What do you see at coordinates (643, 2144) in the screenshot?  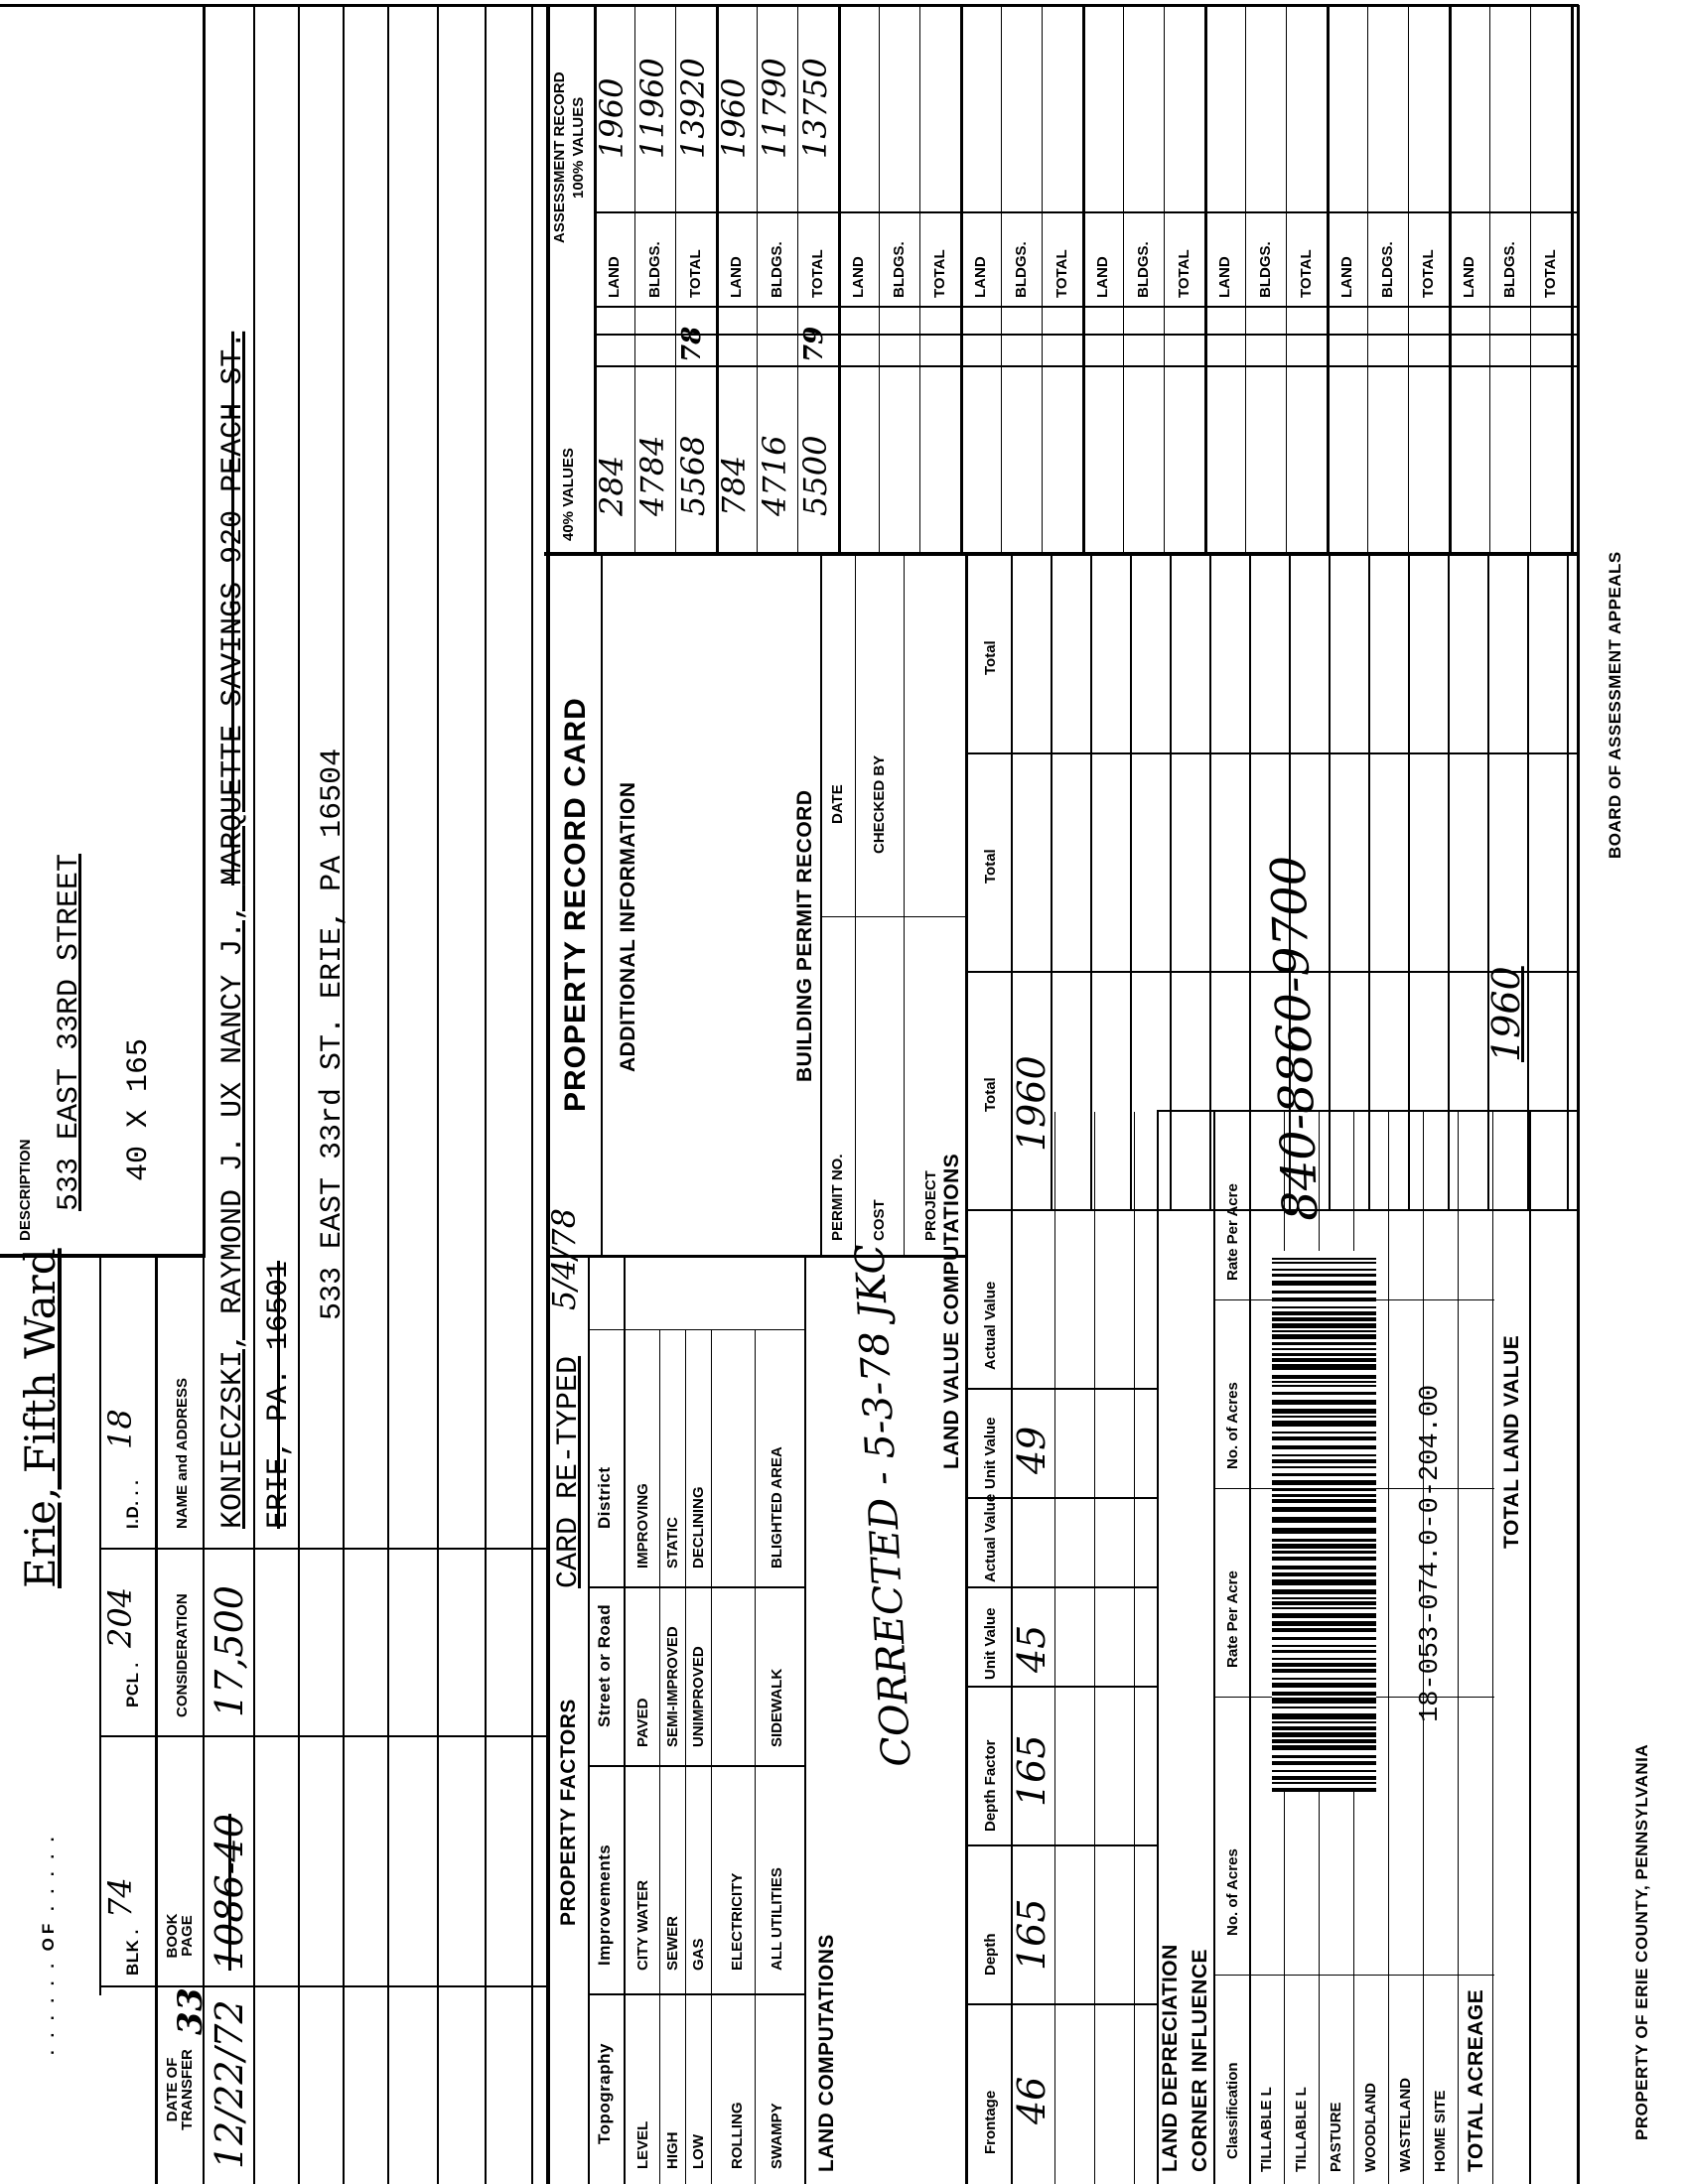 I see `topography-option: LEVEL` at bounding box center [643, 2144].